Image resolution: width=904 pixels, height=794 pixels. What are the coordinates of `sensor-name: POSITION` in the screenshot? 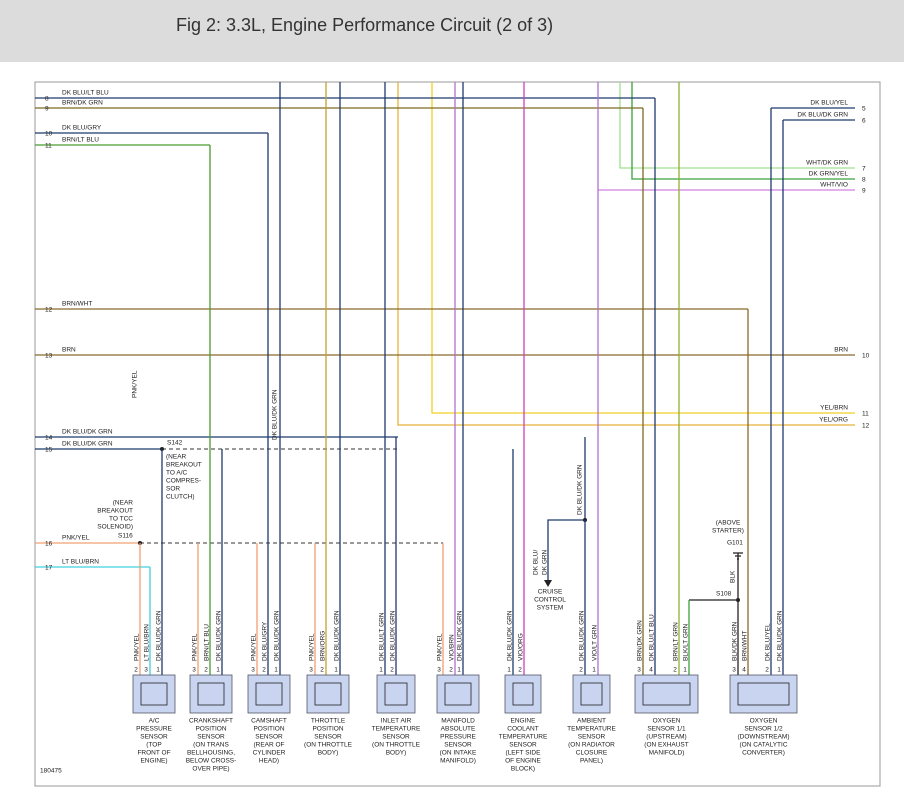 It's located at (210, 729).